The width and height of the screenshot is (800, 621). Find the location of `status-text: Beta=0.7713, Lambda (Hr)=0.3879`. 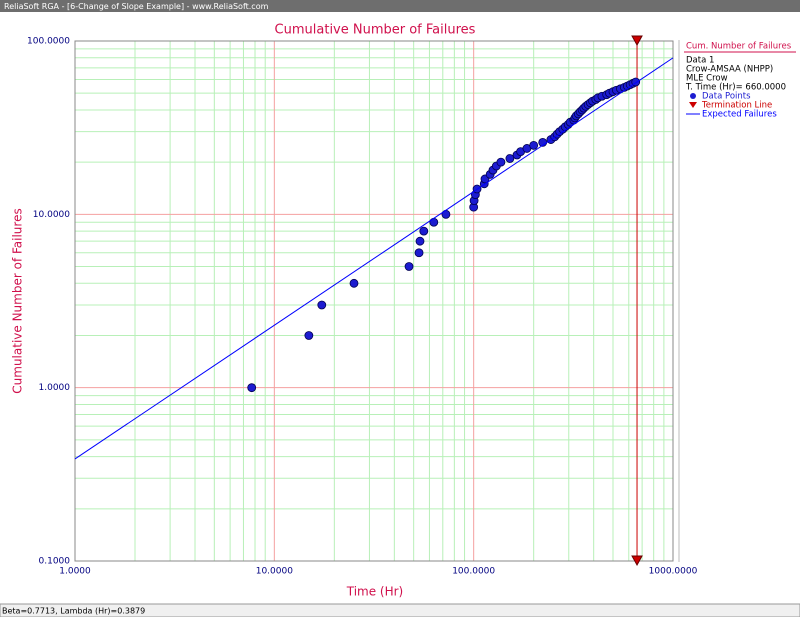

status-text: Beta=0.7713, Lambda (Hr)=0.3879 is located at coordinates (73, 611).